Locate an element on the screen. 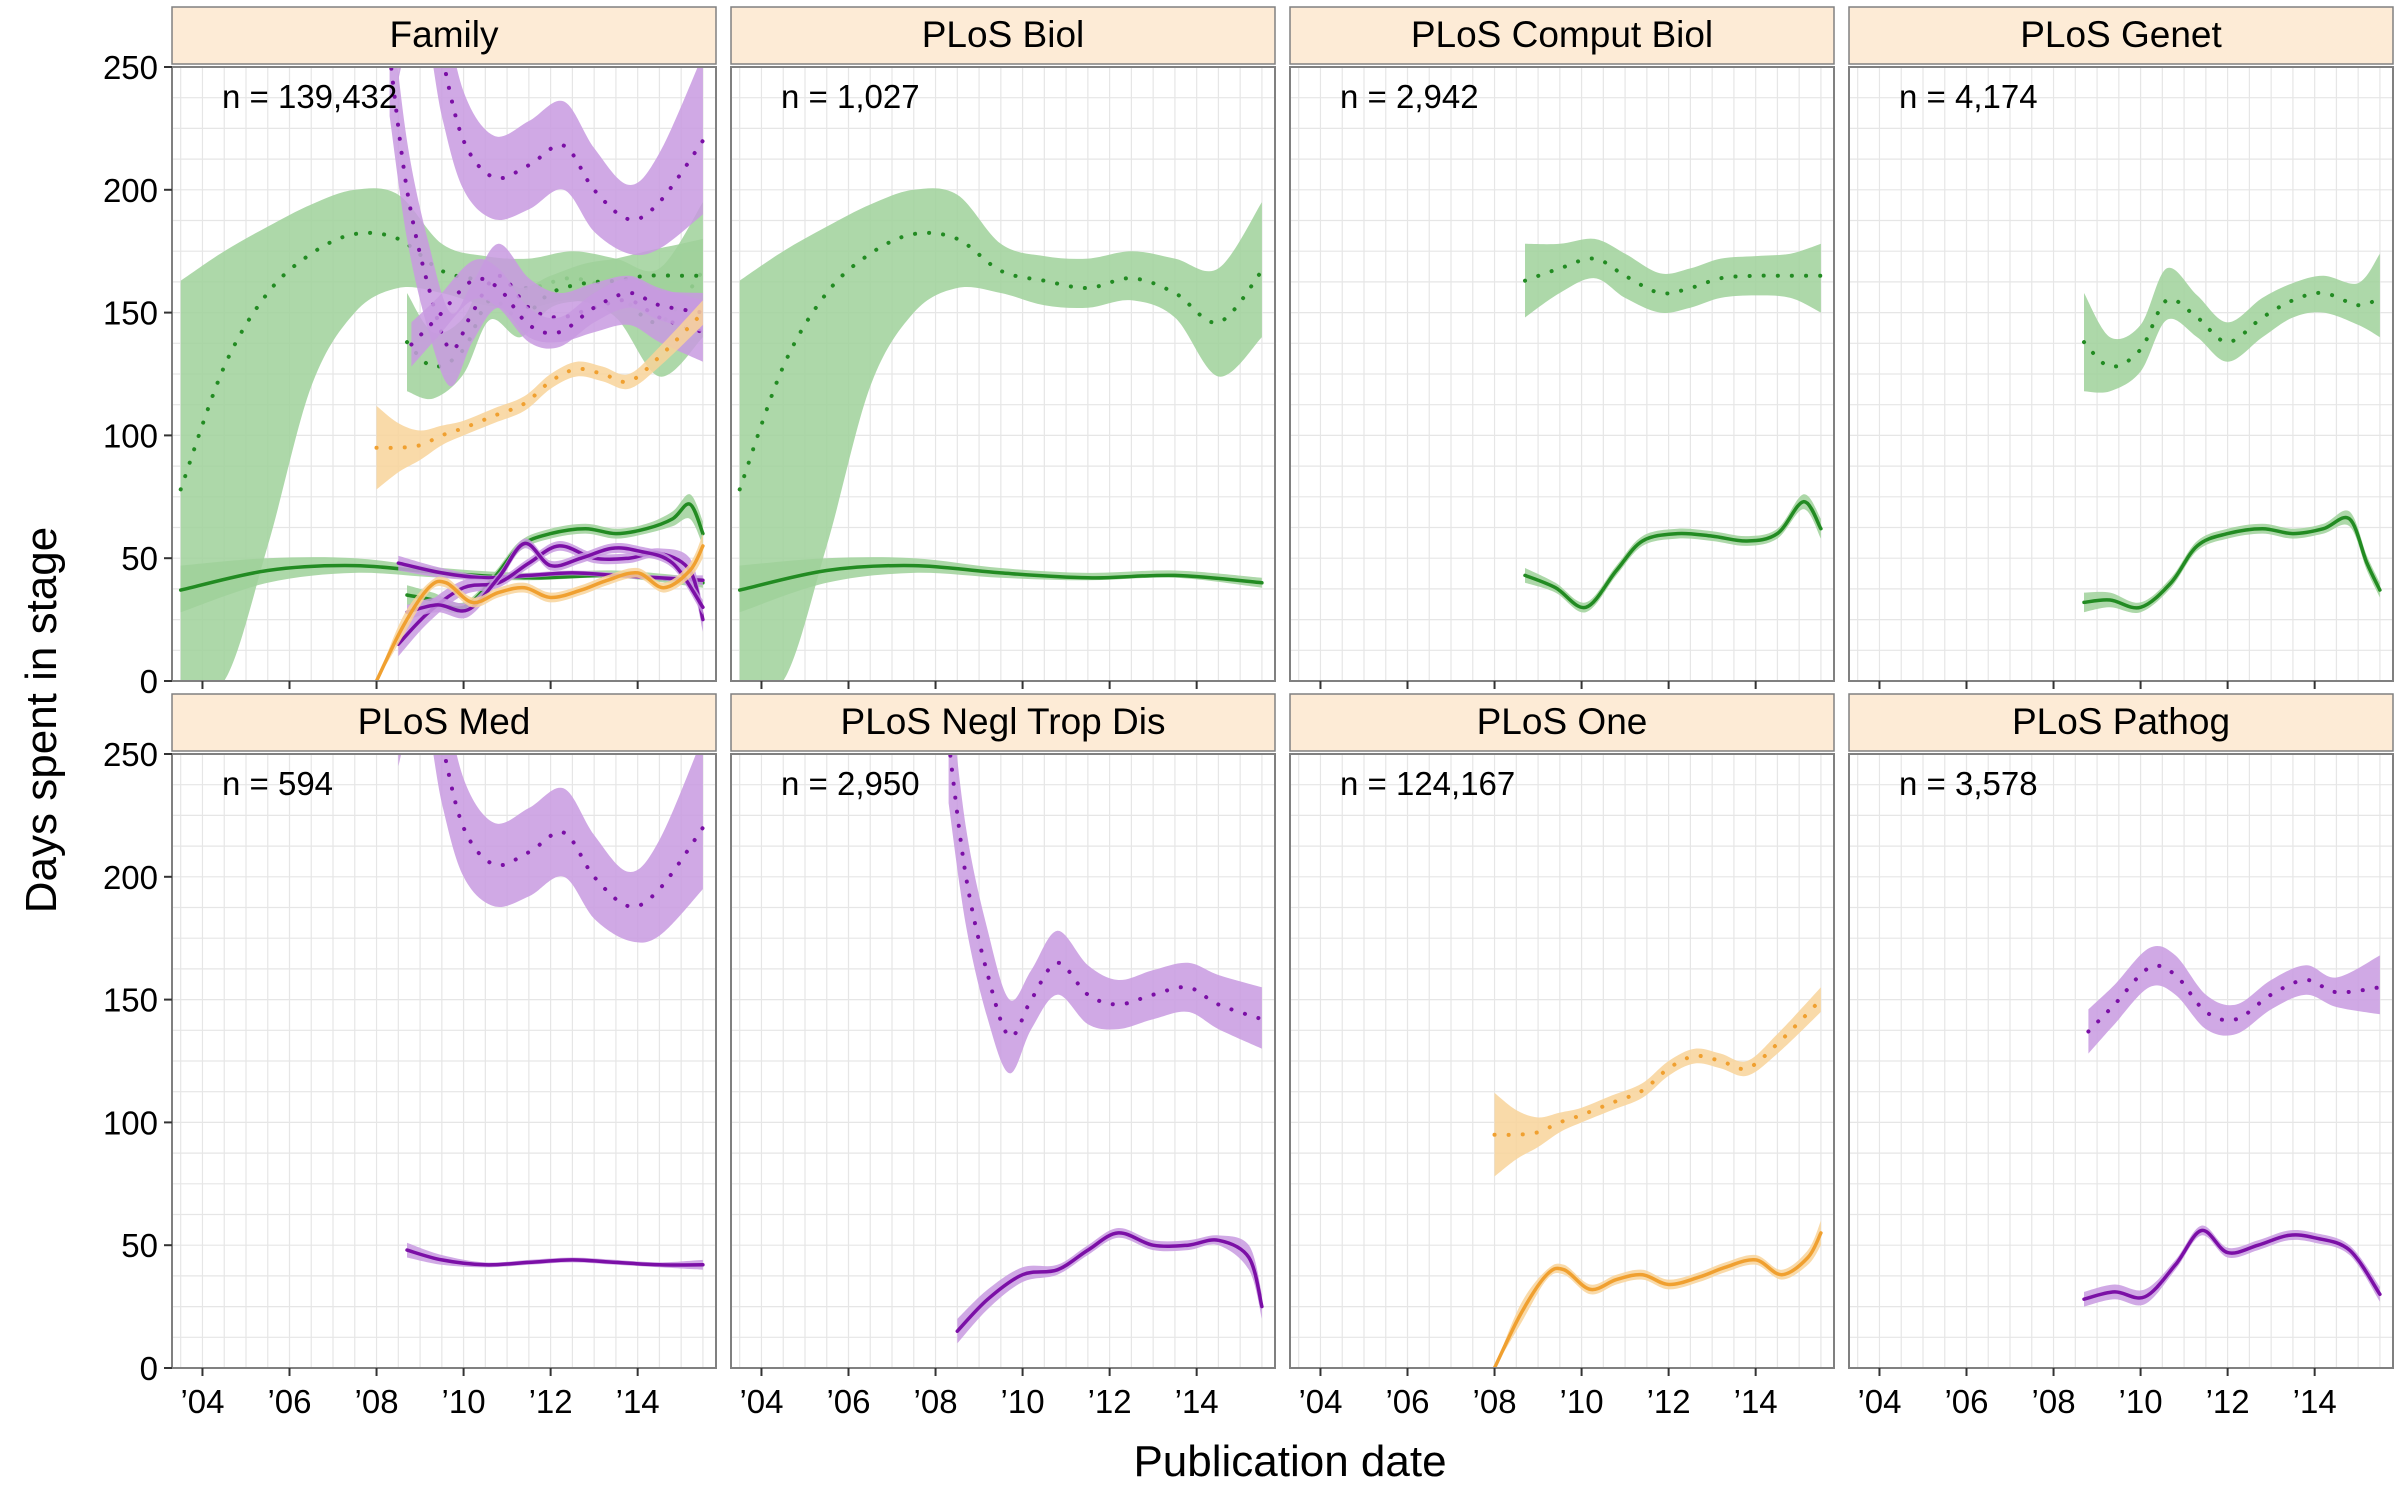  panel: PLoS One n = 124,167 ’04 ’06 ’08 ’10 ’12 ’14 is located at coordinates (1562, 1056).